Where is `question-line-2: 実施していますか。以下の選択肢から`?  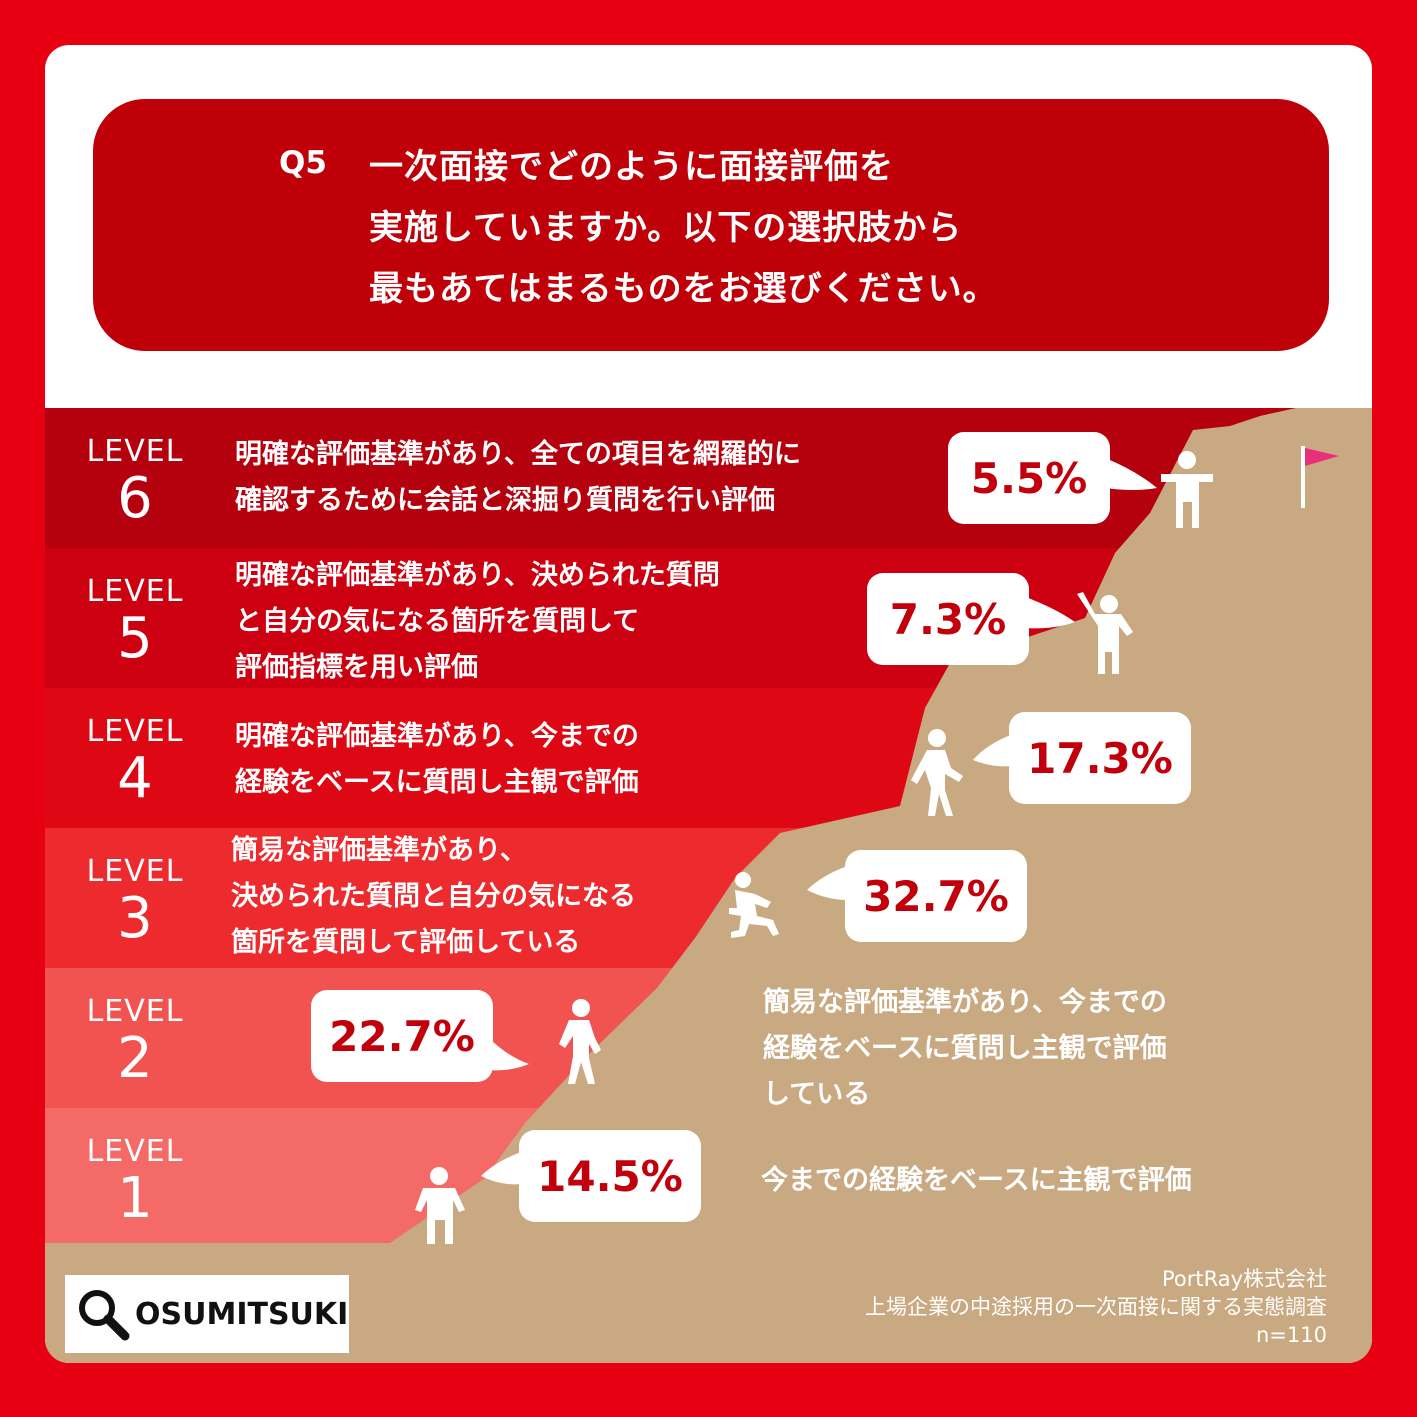
question-line-2: 実施していますか。以下の選択肢から is located at coordinates (666, 228).